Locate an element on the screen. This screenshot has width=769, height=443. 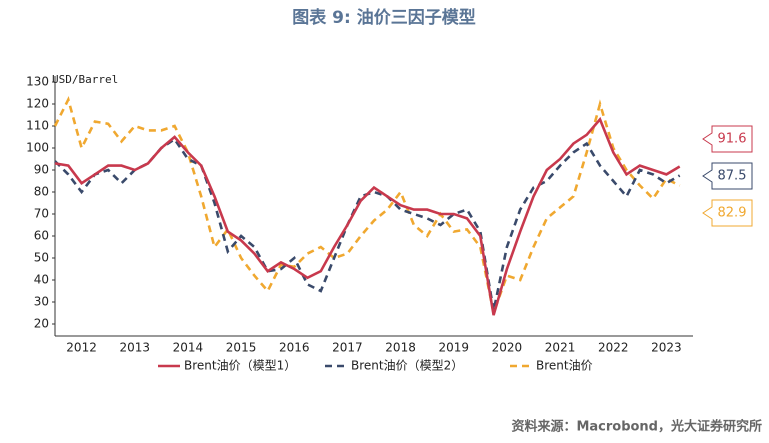
end-label: 91.6 is located at coordinates (732, 139).